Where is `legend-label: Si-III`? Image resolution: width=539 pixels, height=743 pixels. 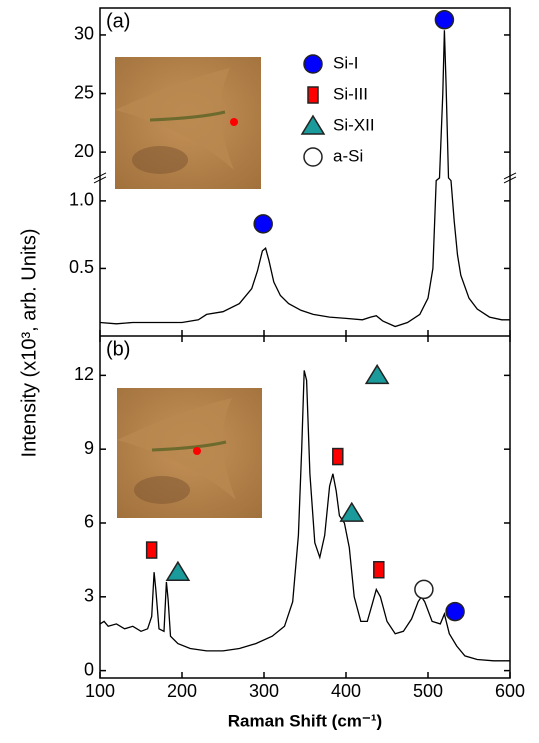 legend-label: Si-III is located at coordinates (350, 93).